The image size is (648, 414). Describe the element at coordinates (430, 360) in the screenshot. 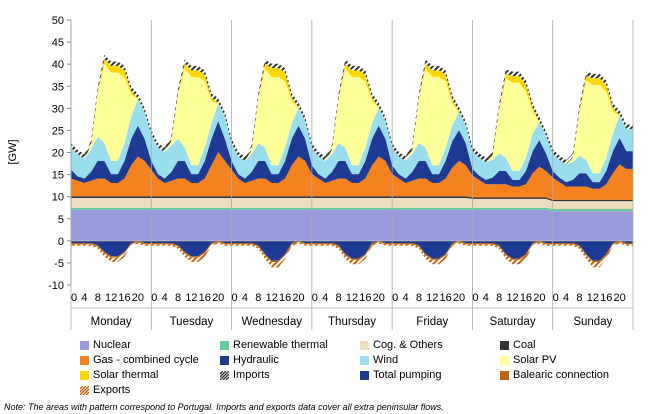

I see `legend-item-wind: Wind` at that location.